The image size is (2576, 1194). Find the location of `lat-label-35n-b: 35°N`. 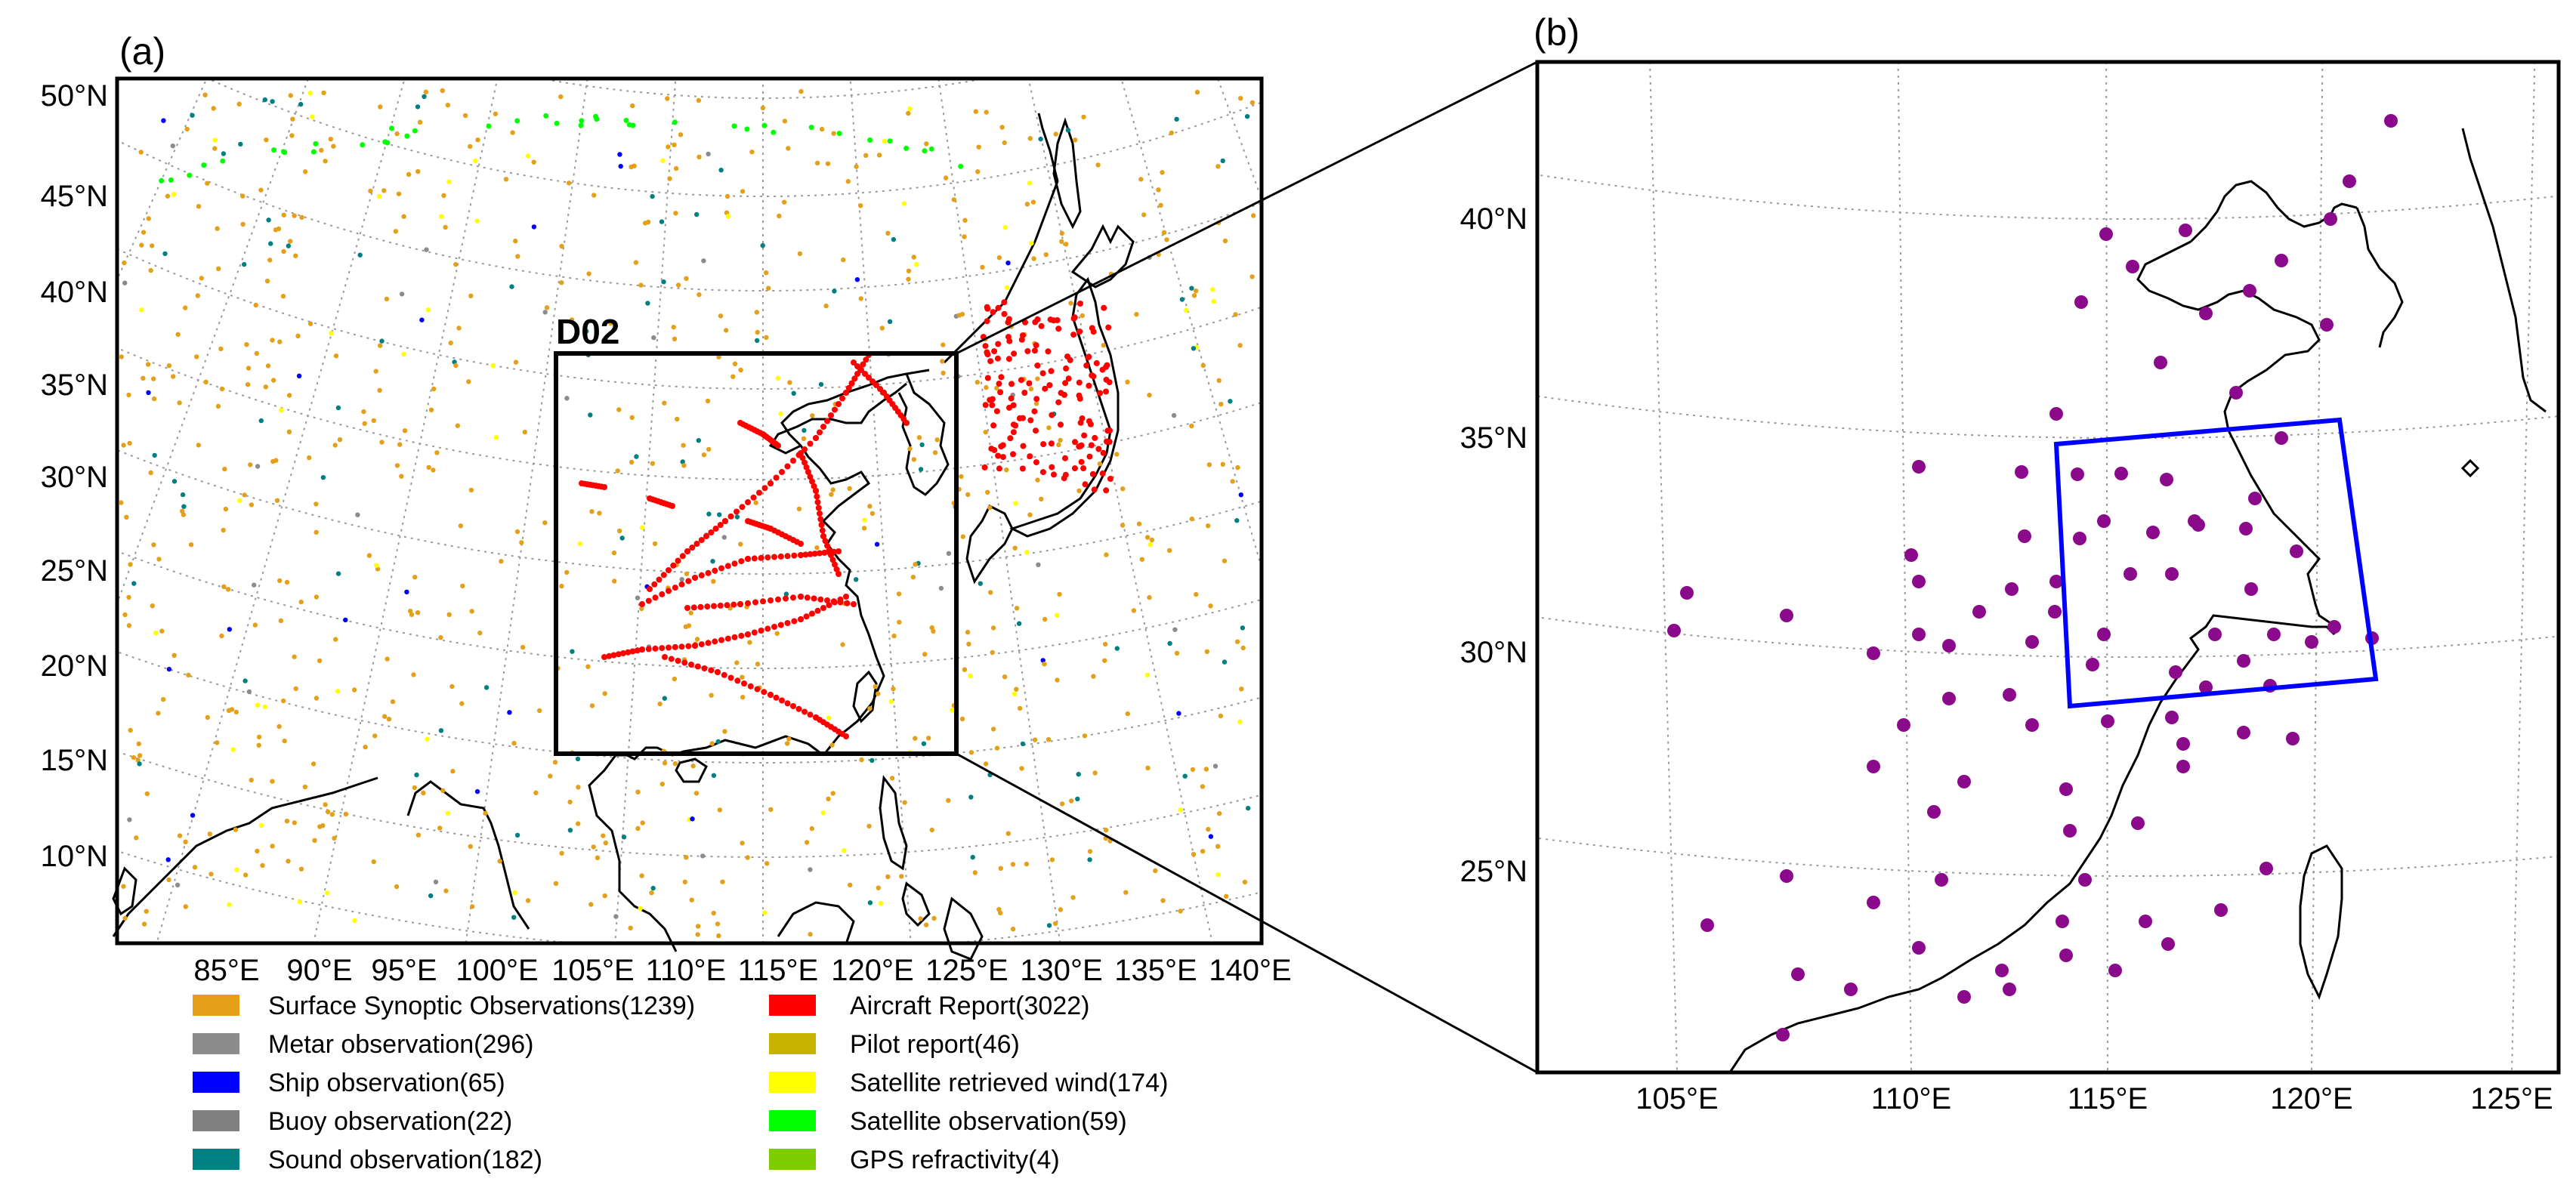

lat-label-35n-b: 35°N is located at coordinates (1493, 438).